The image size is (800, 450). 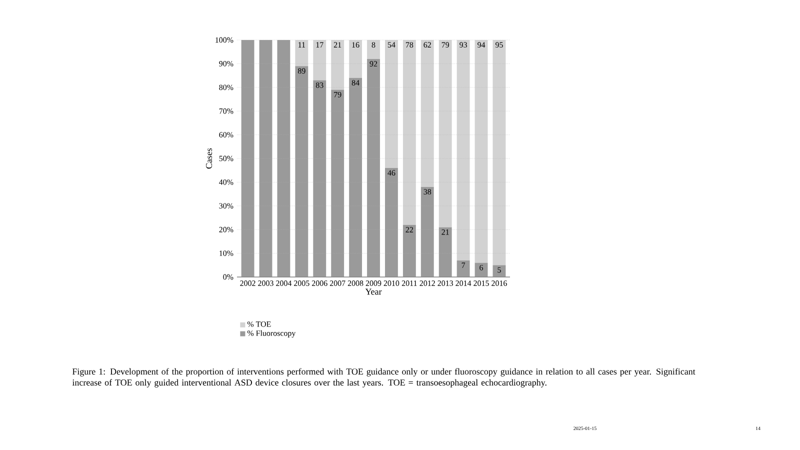 I want to click on y-axis-title: Cases, so click(x=209, y=158).